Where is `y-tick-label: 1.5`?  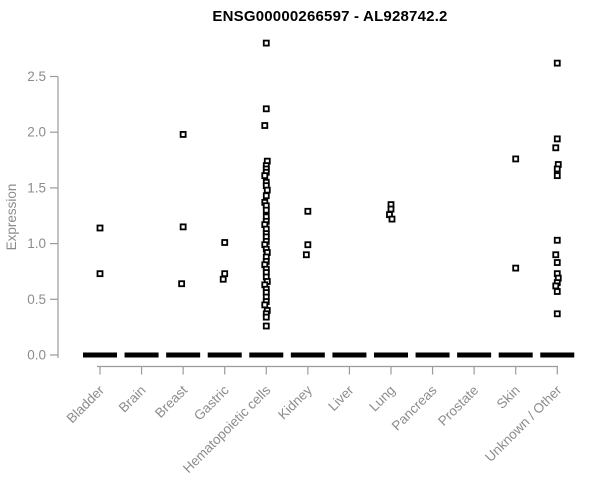 y-tick-label: 1.5 is located at coordinates (36, 187).